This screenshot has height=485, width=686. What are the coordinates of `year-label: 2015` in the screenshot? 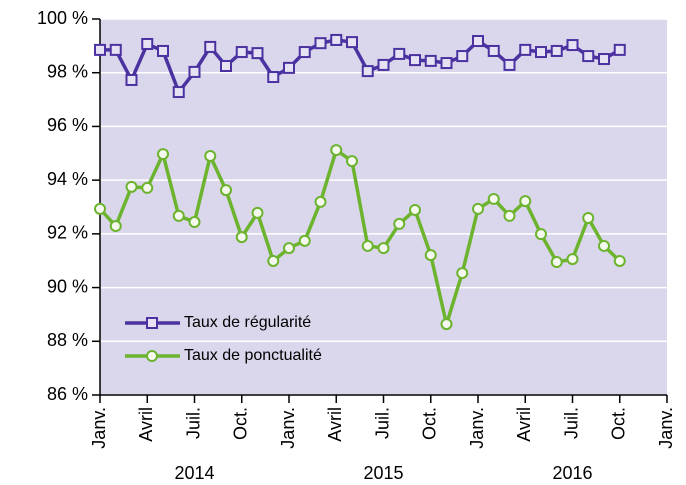 It's located at (383, 473).